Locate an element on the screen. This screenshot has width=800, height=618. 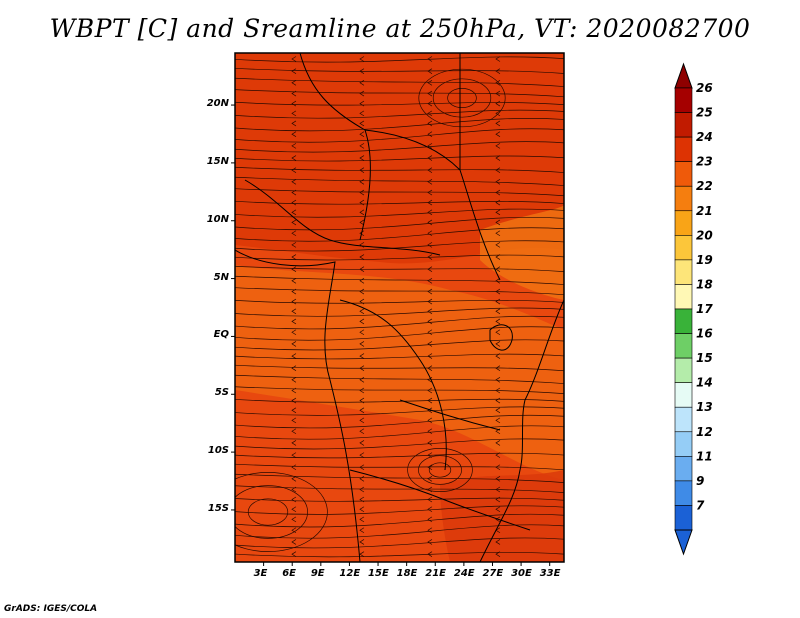
warm-region-southeast is located at coordinates (502, 516).